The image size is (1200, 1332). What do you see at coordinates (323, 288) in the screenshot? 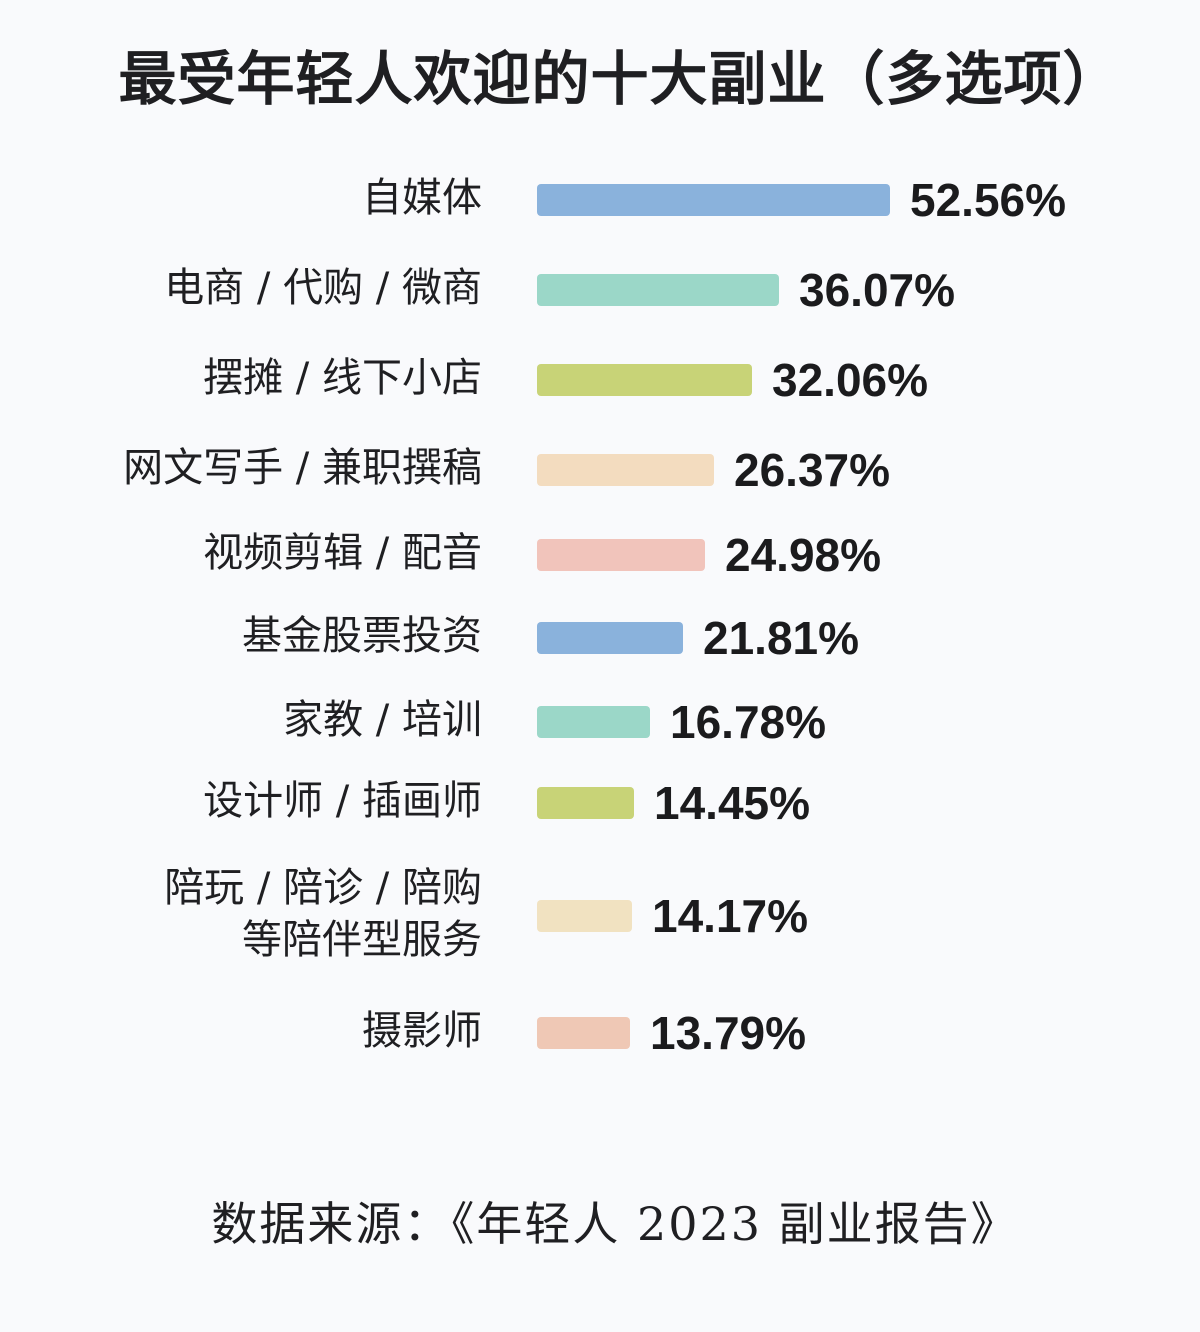
I see `bar-label: 电商 / 代购 / 微商` at bounding box center [323, 288].